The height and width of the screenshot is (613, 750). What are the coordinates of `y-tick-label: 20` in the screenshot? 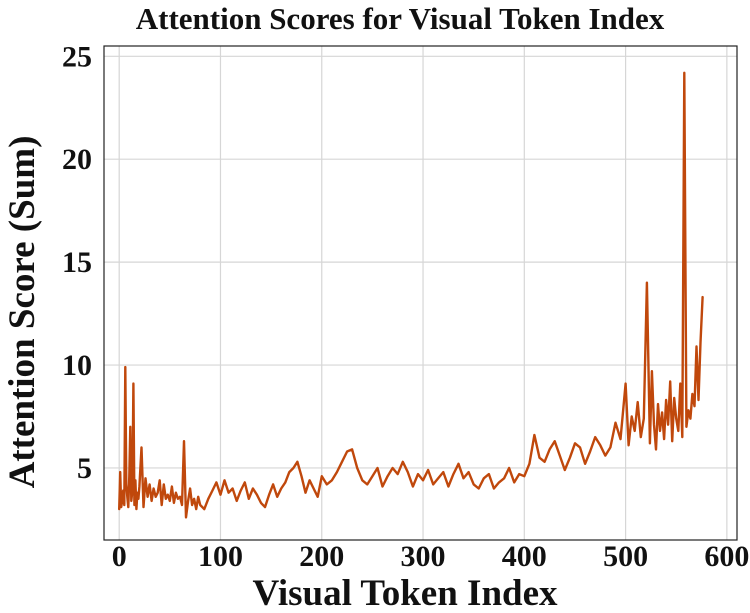 It's located at (77, 159).